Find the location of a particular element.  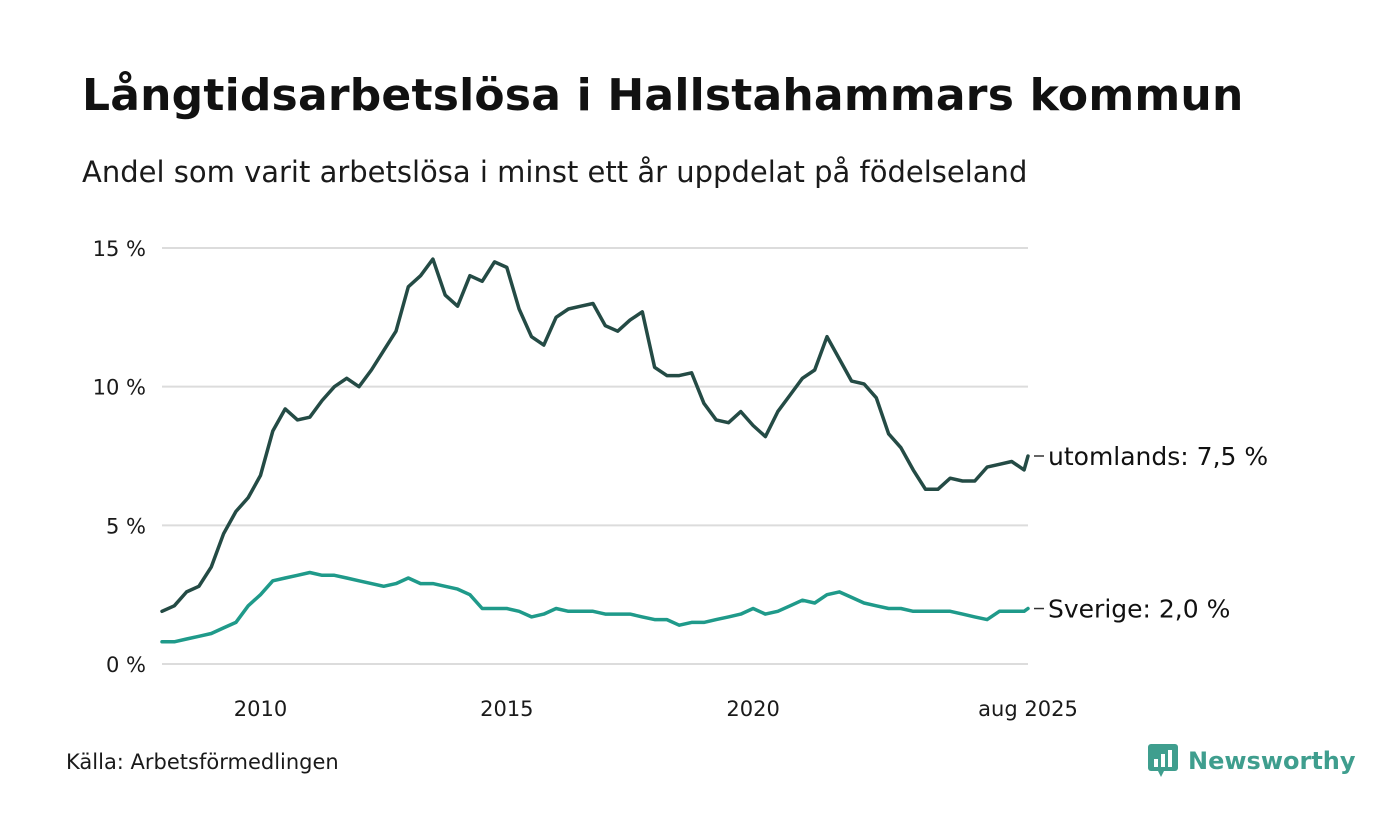

series-end-labels: utomlands: 7,5 % Sverige: 2,0 % is located at coordinates (1151, 533).